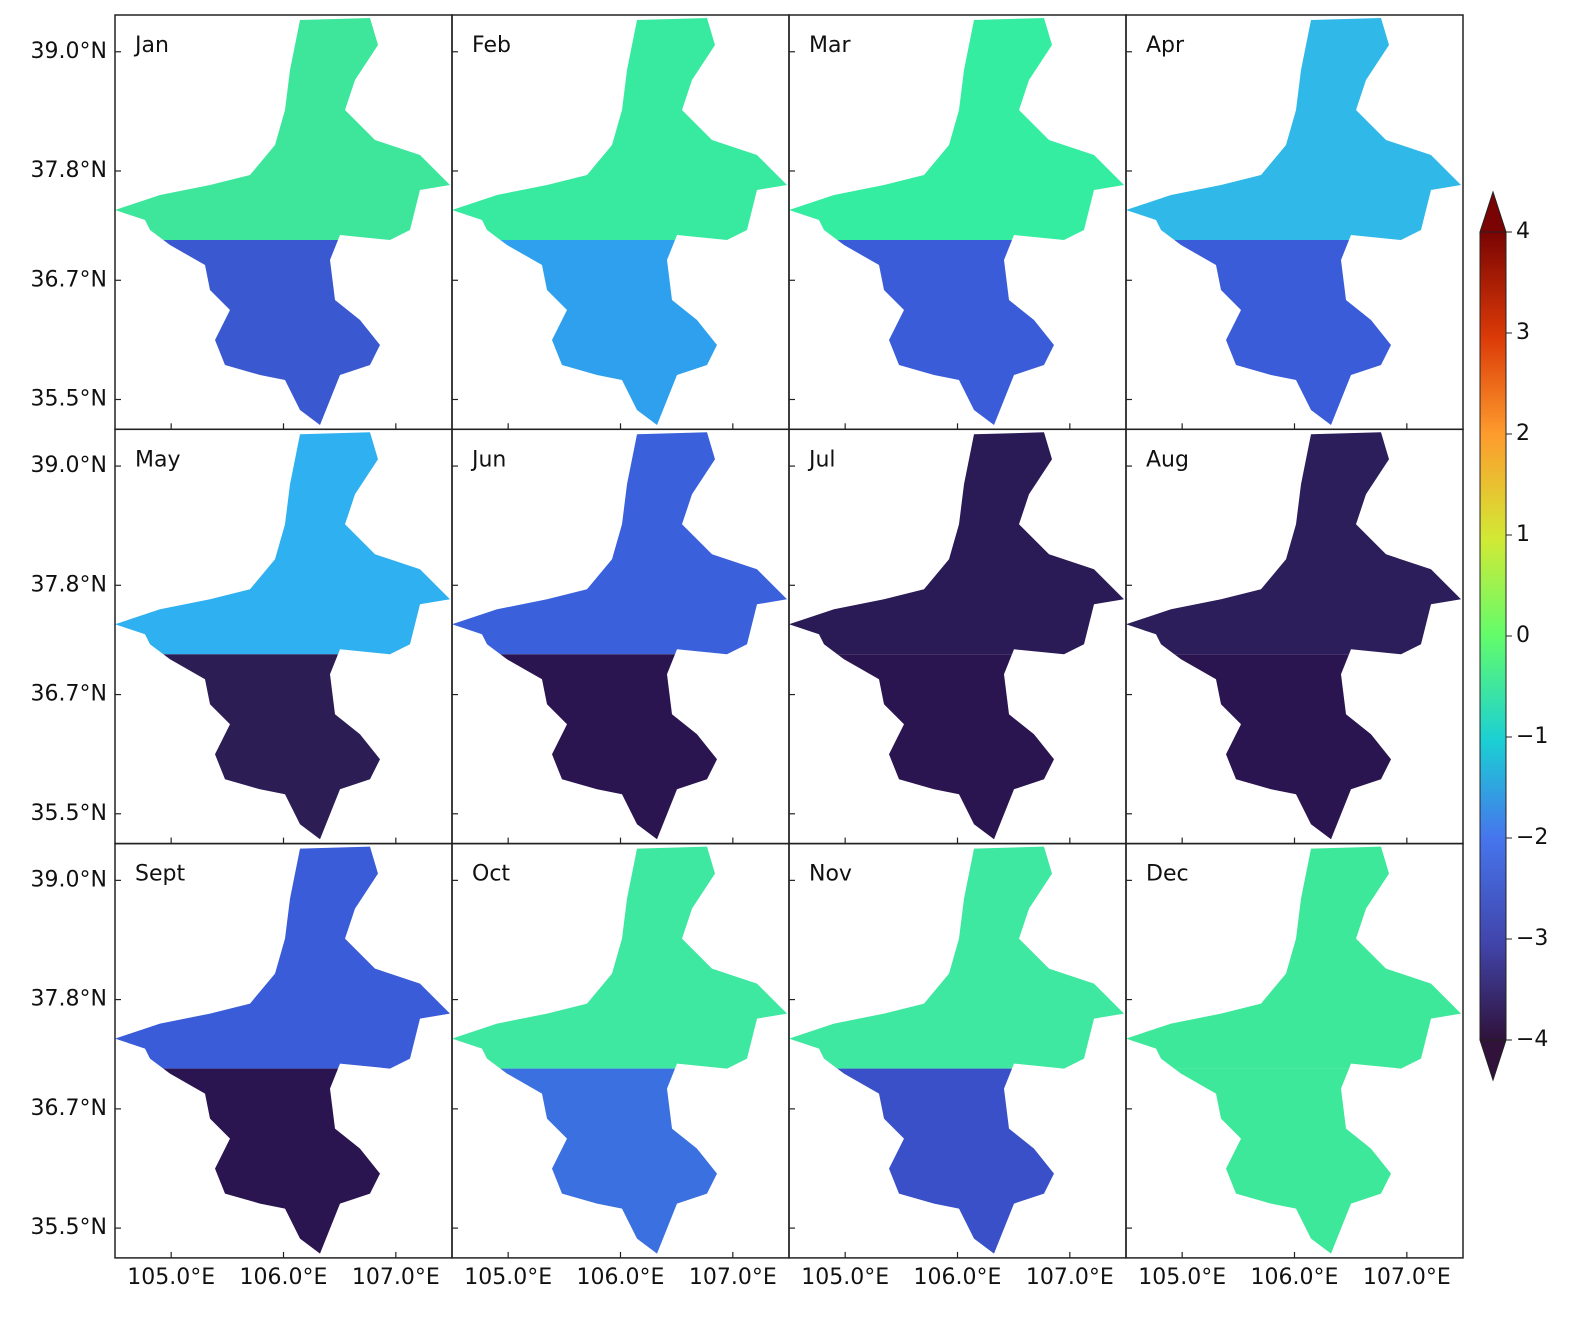 Image resolution: width=1591 pixels, height=1323 pixels. What do you see at coordinates (1523, 635) in the screenshot?
I see `colorbar-tick-label: 0` at bounding box center [1523, 635].